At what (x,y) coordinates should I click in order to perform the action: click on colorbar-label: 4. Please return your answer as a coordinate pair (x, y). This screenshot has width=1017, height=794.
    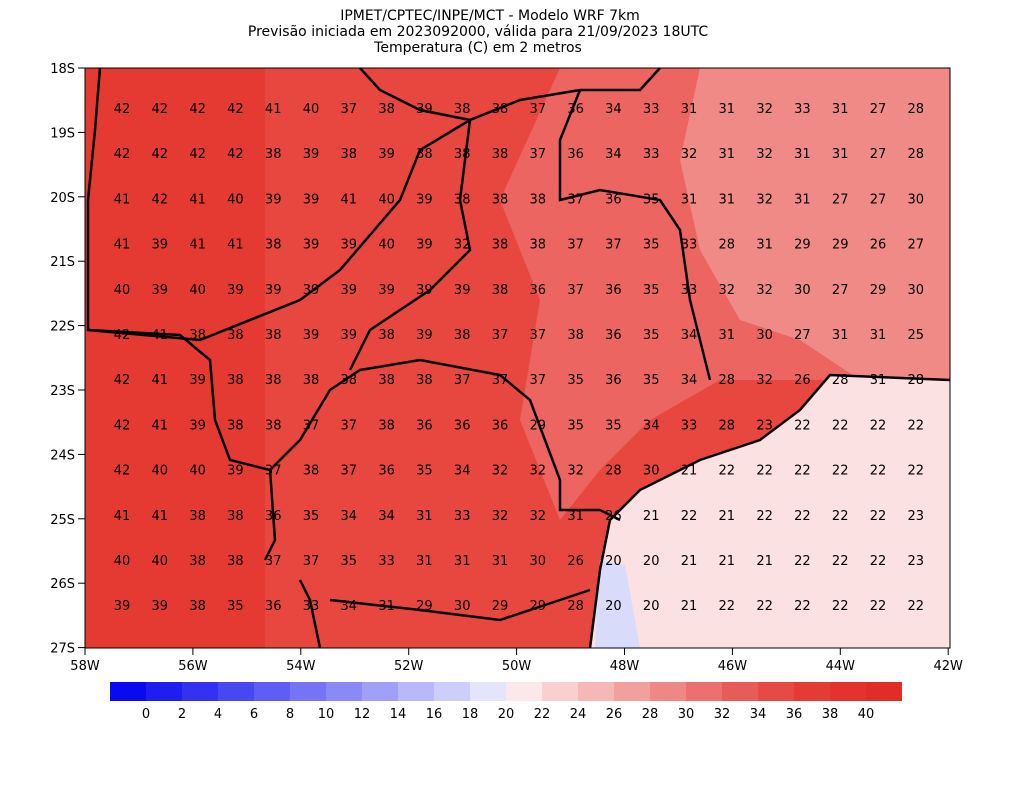
    Looking at the image, I should click on (218, 714).